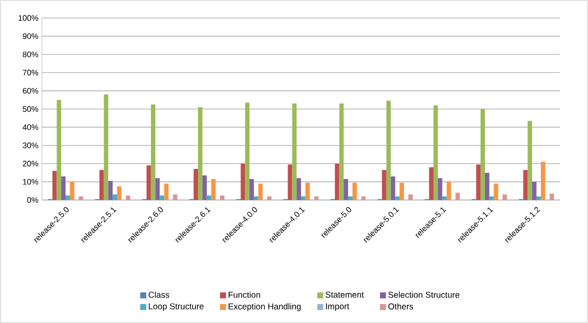  What do you see at coordinates (30, 55) in the screenshot?
I see `y-tick-label: 80%` at bounding box center [30, 55].